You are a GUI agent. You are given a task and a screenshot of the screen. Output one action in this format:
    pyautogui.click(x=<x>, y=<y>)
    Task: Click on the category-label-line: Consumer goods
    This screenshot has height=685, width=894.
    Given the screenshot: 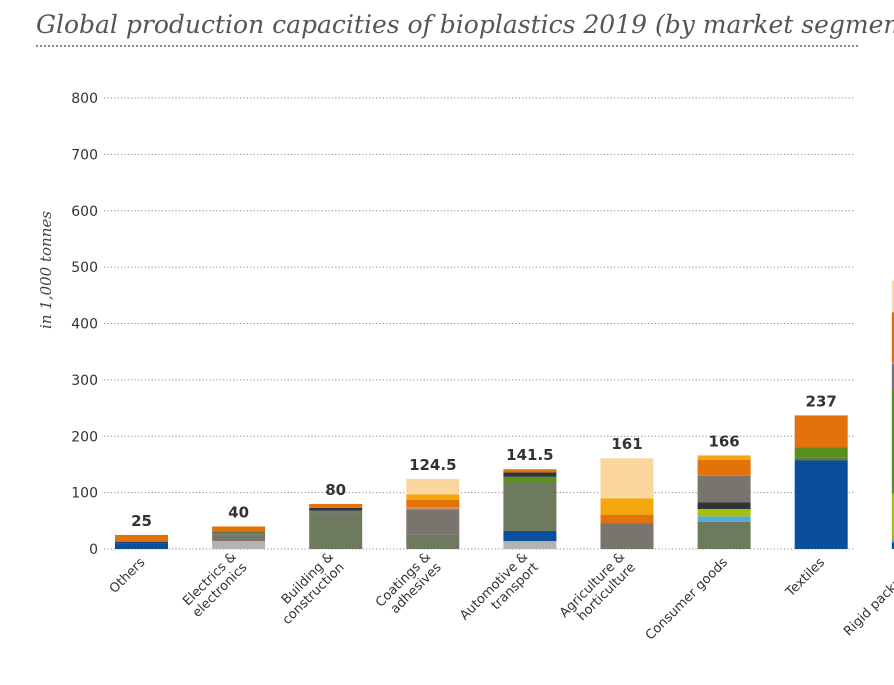 What is the action you would take?
    pyautogui.click(x=687, y=599)
    